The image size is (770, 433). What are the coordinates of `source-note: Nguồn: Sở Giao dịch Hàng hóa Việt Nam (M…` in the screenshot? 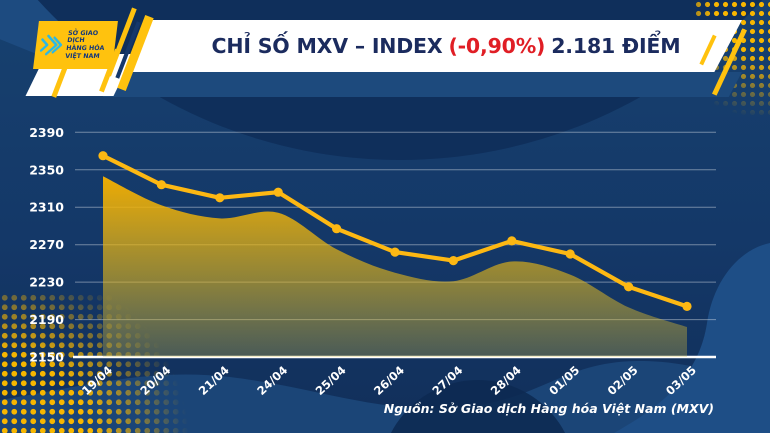 It's located at (548, 408).